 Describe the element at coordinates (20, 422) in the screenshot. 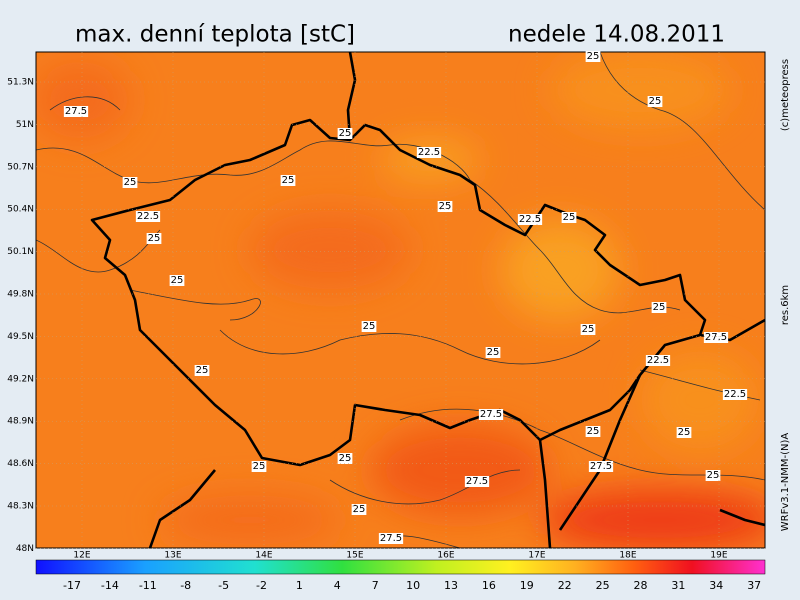

I see `lat-label: 48.9N` at that location.